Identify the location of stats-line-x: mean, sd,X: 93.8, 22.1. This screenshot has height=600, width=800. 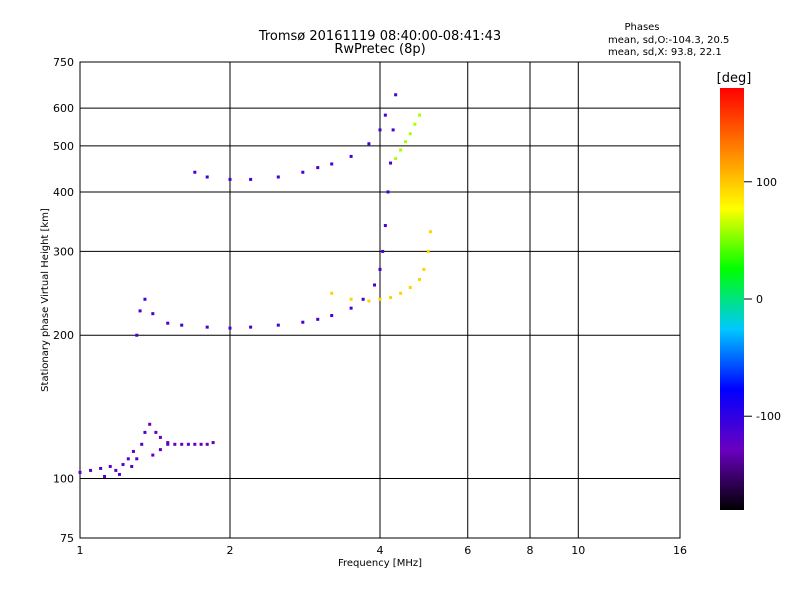
(665, 52).